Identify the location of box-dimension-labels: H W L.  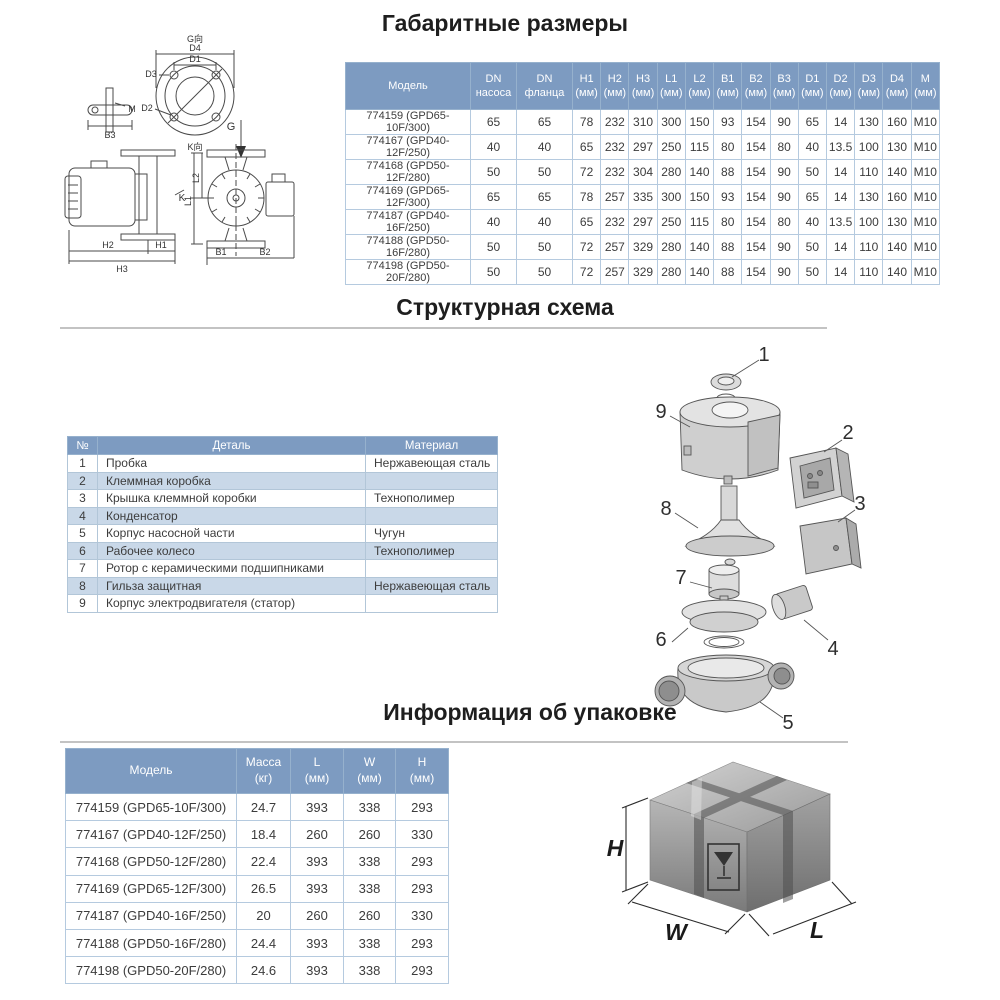
(715, 890).